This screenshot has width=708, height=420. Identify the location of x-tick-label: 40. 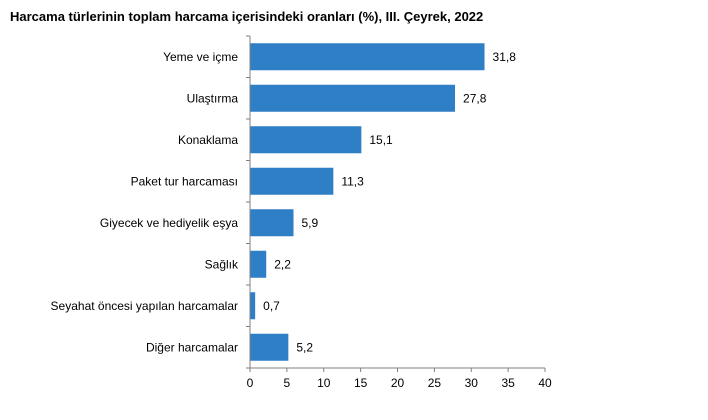
(545, 383).